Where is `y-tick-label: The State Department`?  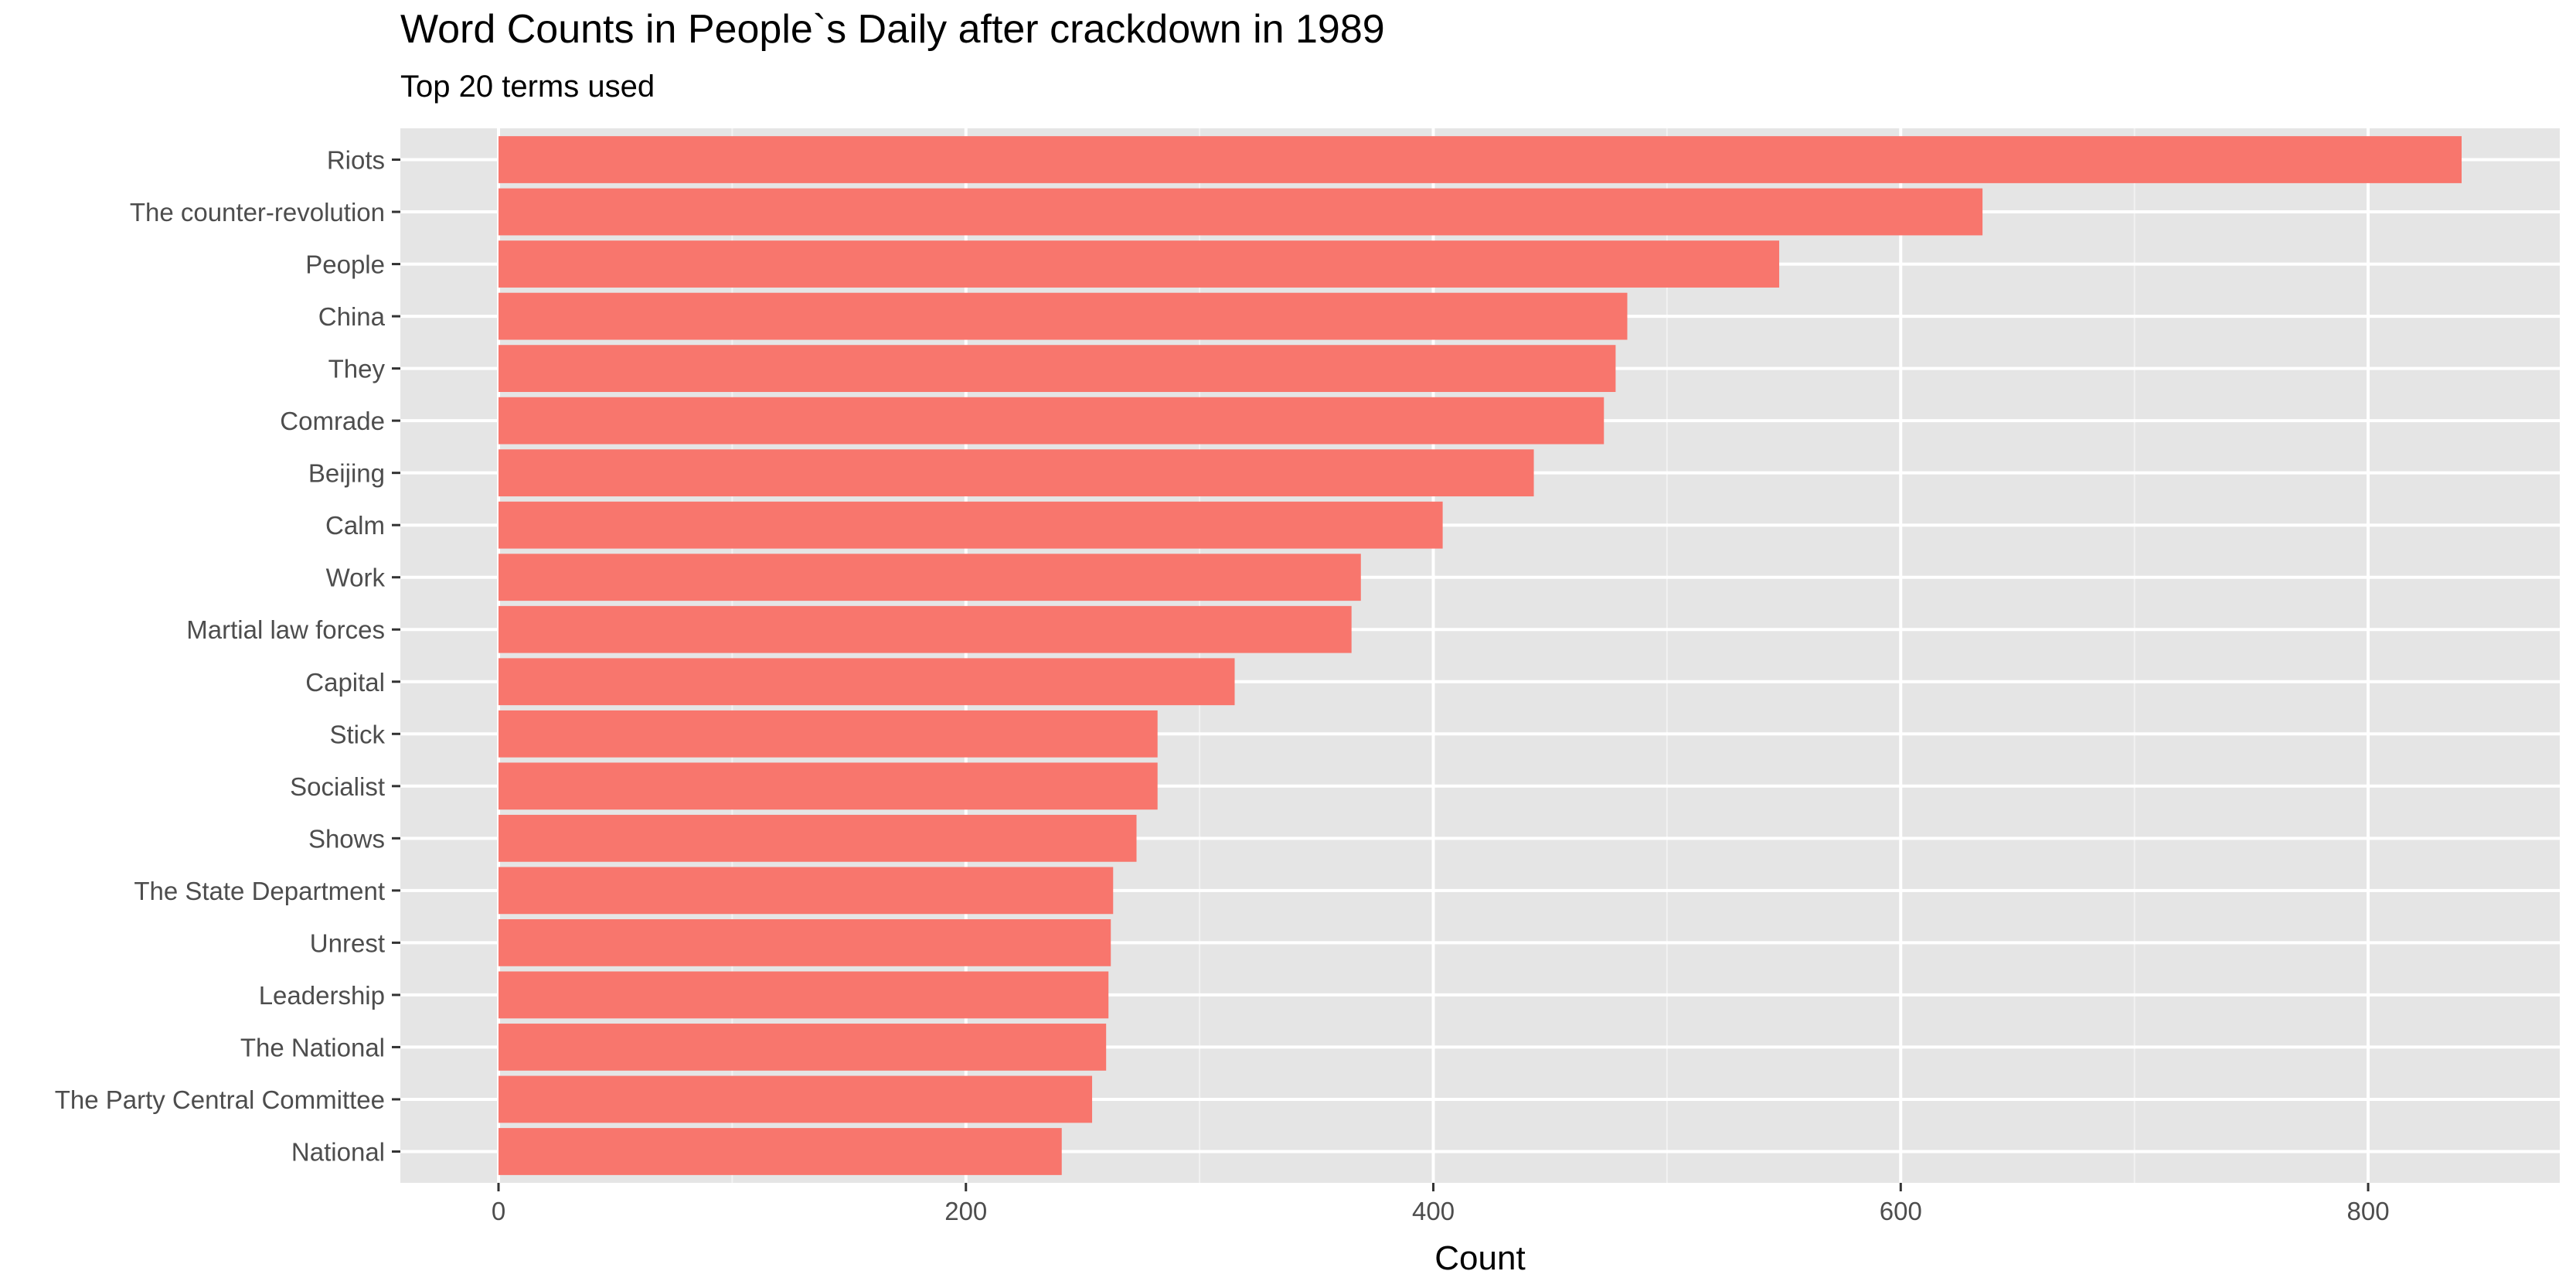 y-tick-label: The State Department is located at coordinates (259, 891).